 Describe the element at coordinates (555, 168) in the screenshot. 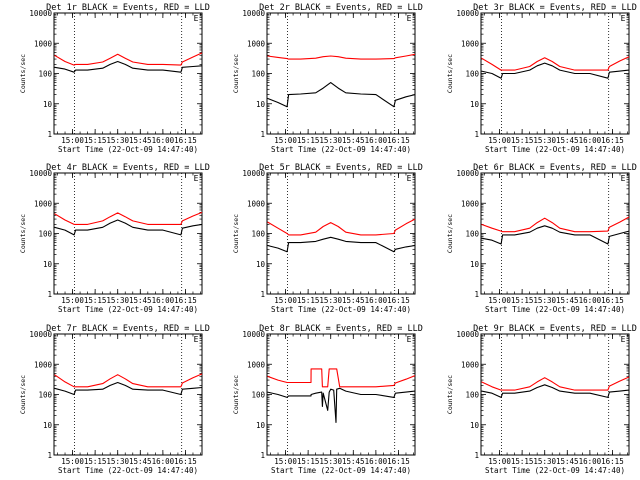

I see `panel-title: Det 6r BLACK = Events, RED = LLD` at that location.